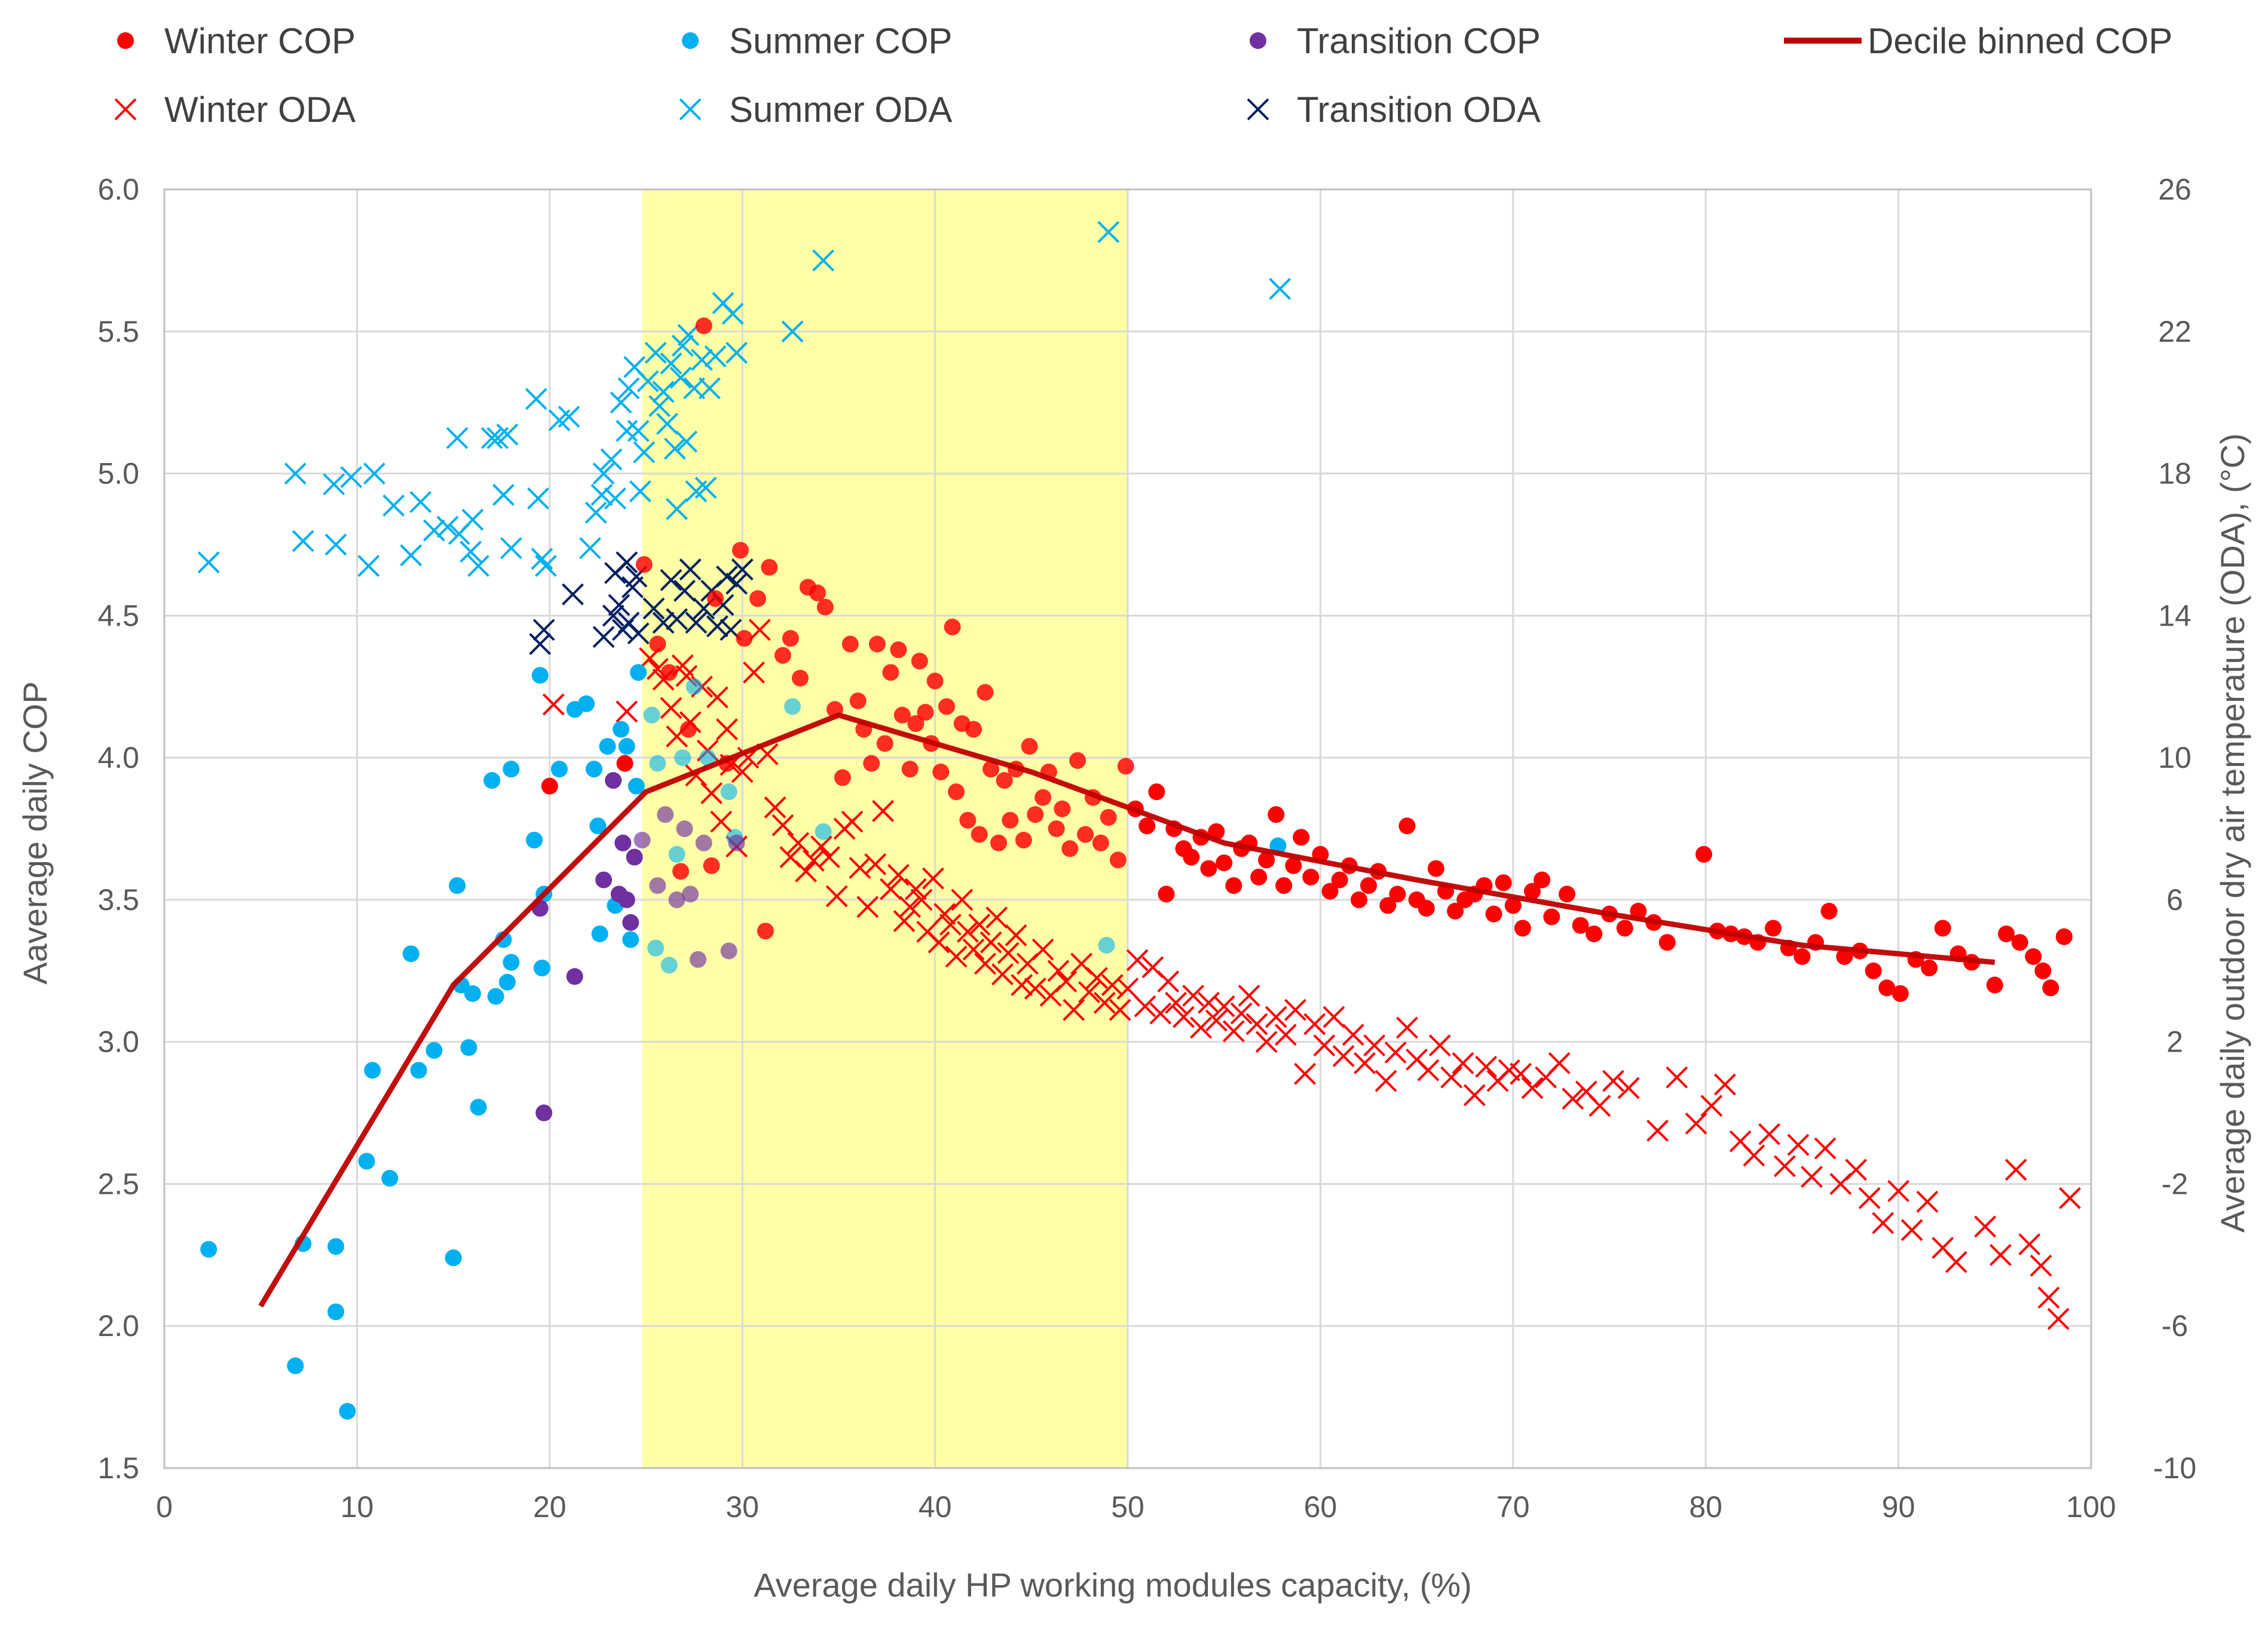  I want to click on y-tick-label: 2.0, so click(118, 1326).